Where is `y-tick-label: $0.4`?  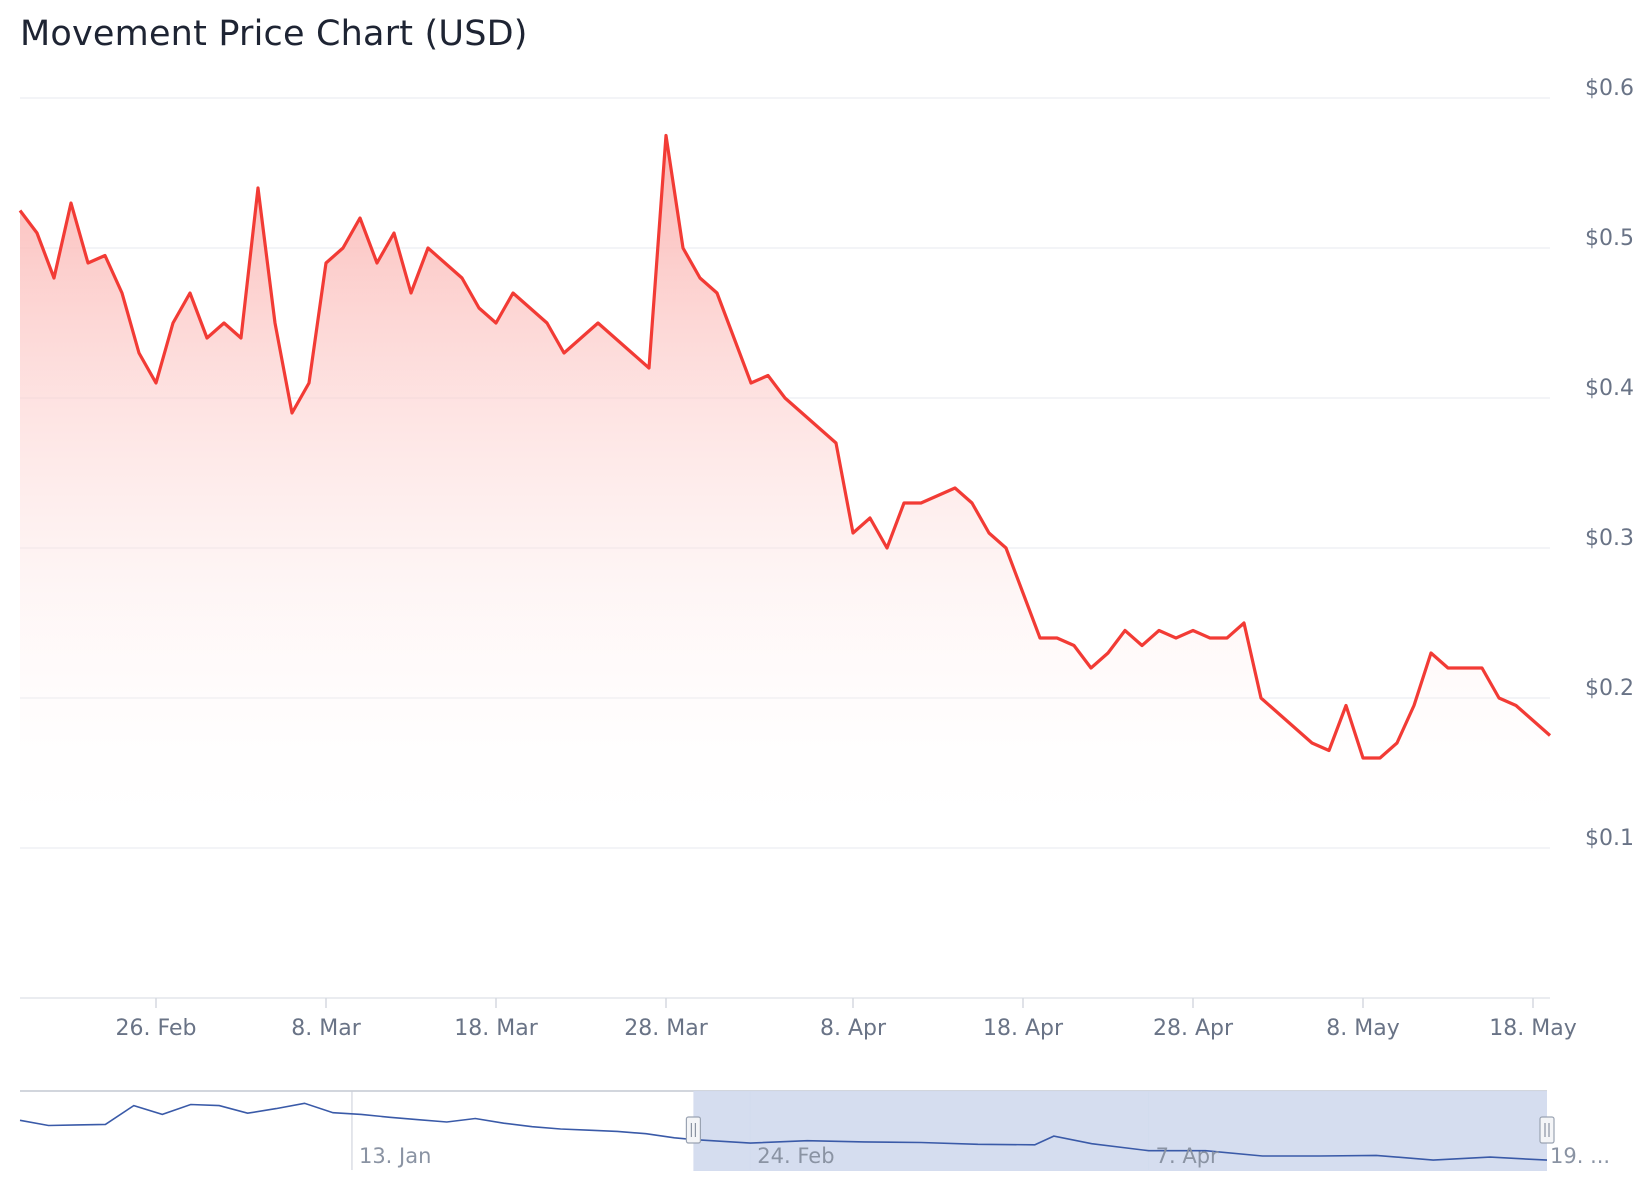
y-tick-label: $0.4 is located at coordinates (1609, 388).